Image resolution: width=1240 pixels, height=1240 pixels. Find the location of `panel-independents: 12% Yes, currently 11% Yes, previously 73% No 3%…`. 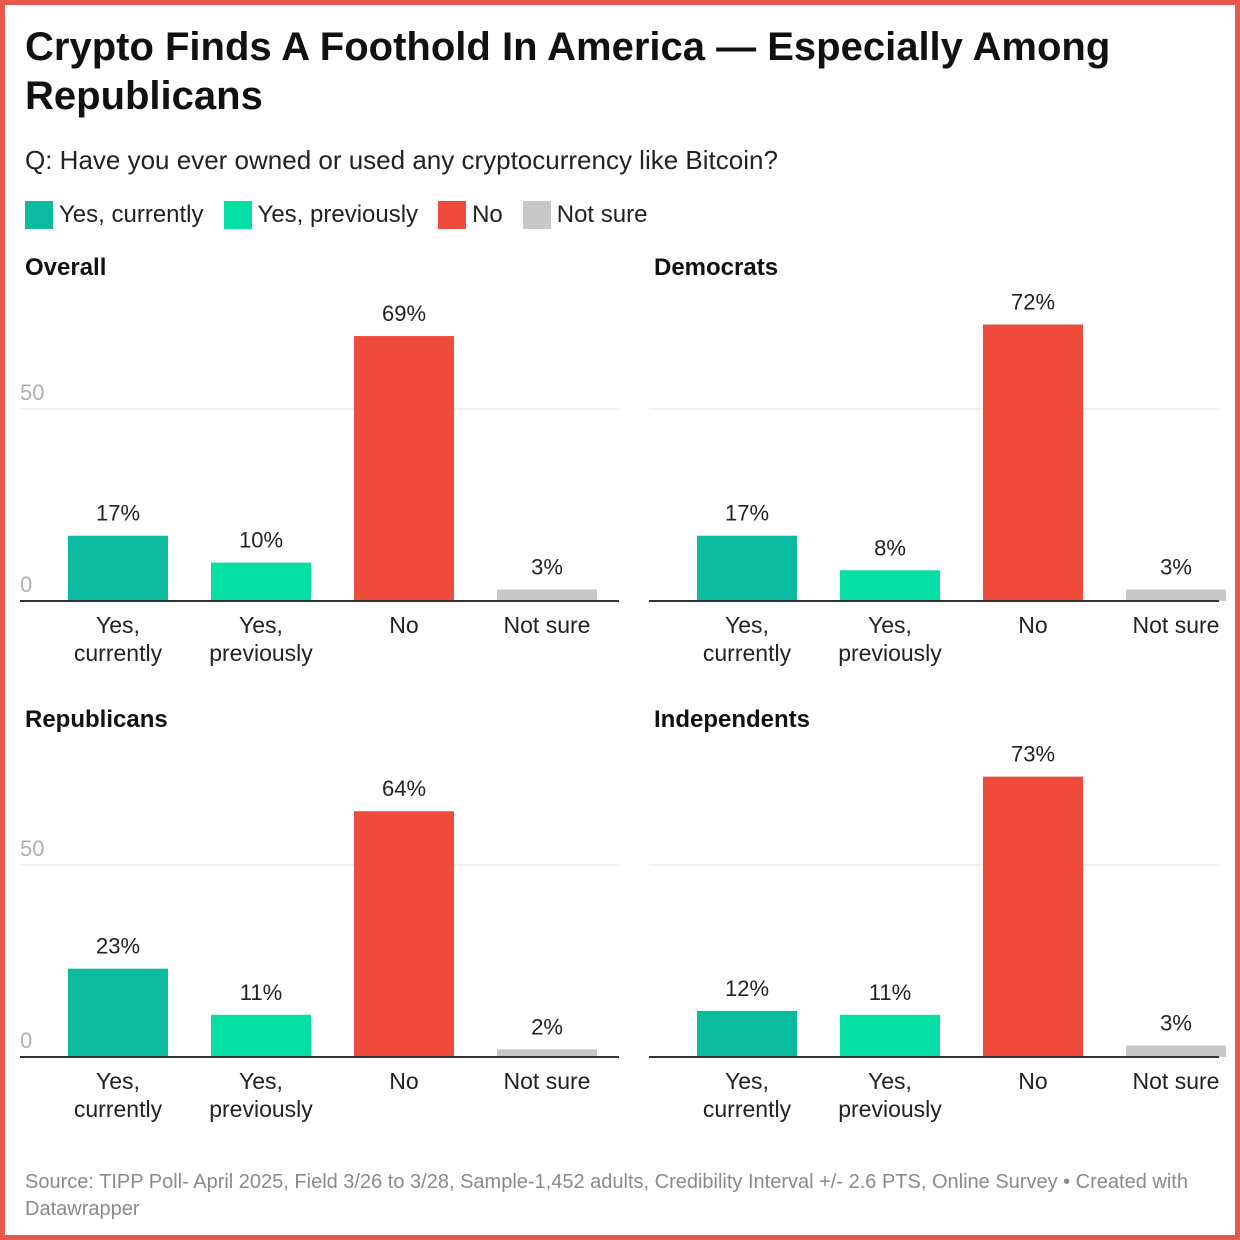

panel-independents: 12% Yes, currently 11% Yes, previously 73% No 3%… is located at coordinates (937, 932).